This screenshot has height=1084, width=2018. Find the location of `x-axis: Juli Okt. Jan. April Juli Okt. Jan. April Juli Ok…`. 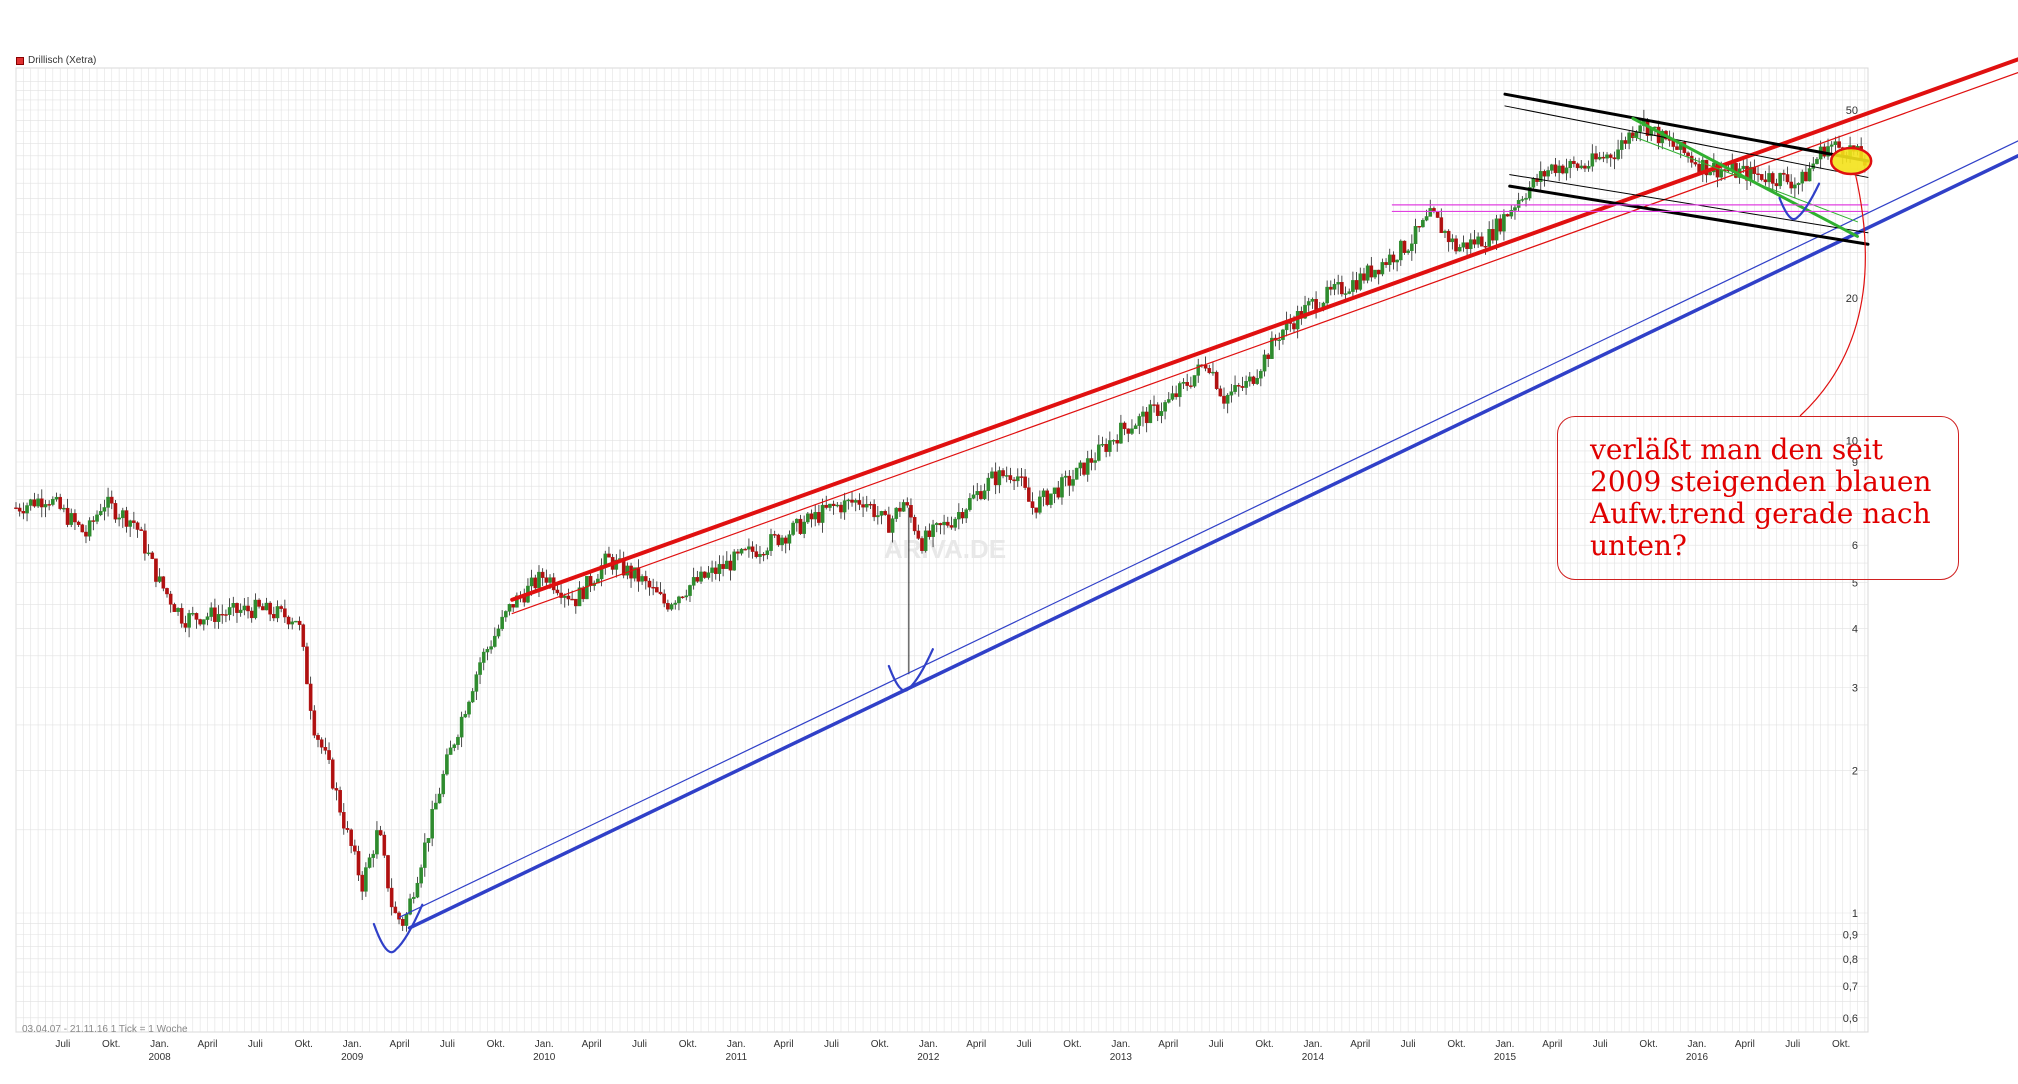

x-axis: Juli Okt. Jan. April Juli Okt. Jan. April Juli Ok… is located at coordinates (952, 1051).